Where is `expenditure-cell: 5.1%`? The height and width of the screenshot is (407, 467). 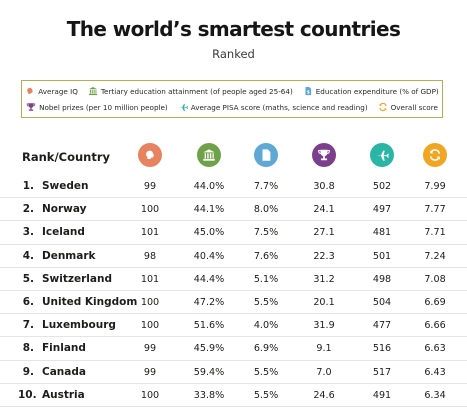 expenditure-cell: 5.1% is located at coordinates (266, 279).